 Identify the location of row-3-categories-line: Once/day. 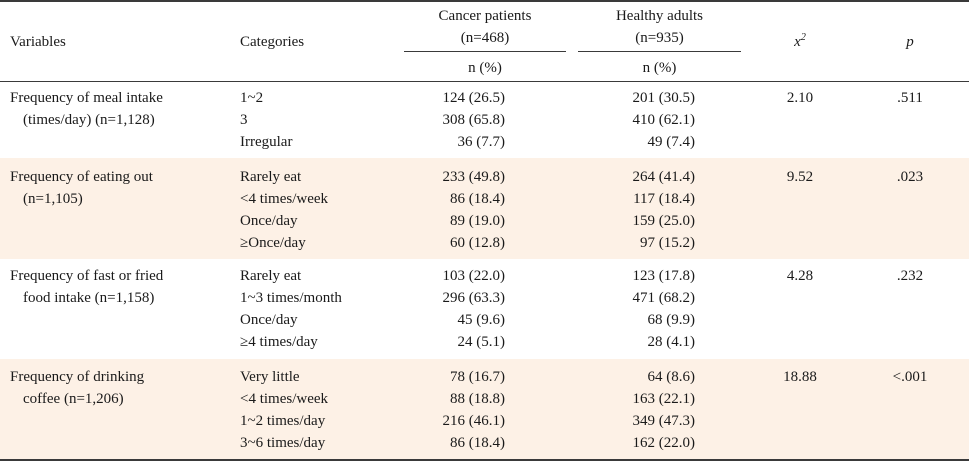
(269, 320).